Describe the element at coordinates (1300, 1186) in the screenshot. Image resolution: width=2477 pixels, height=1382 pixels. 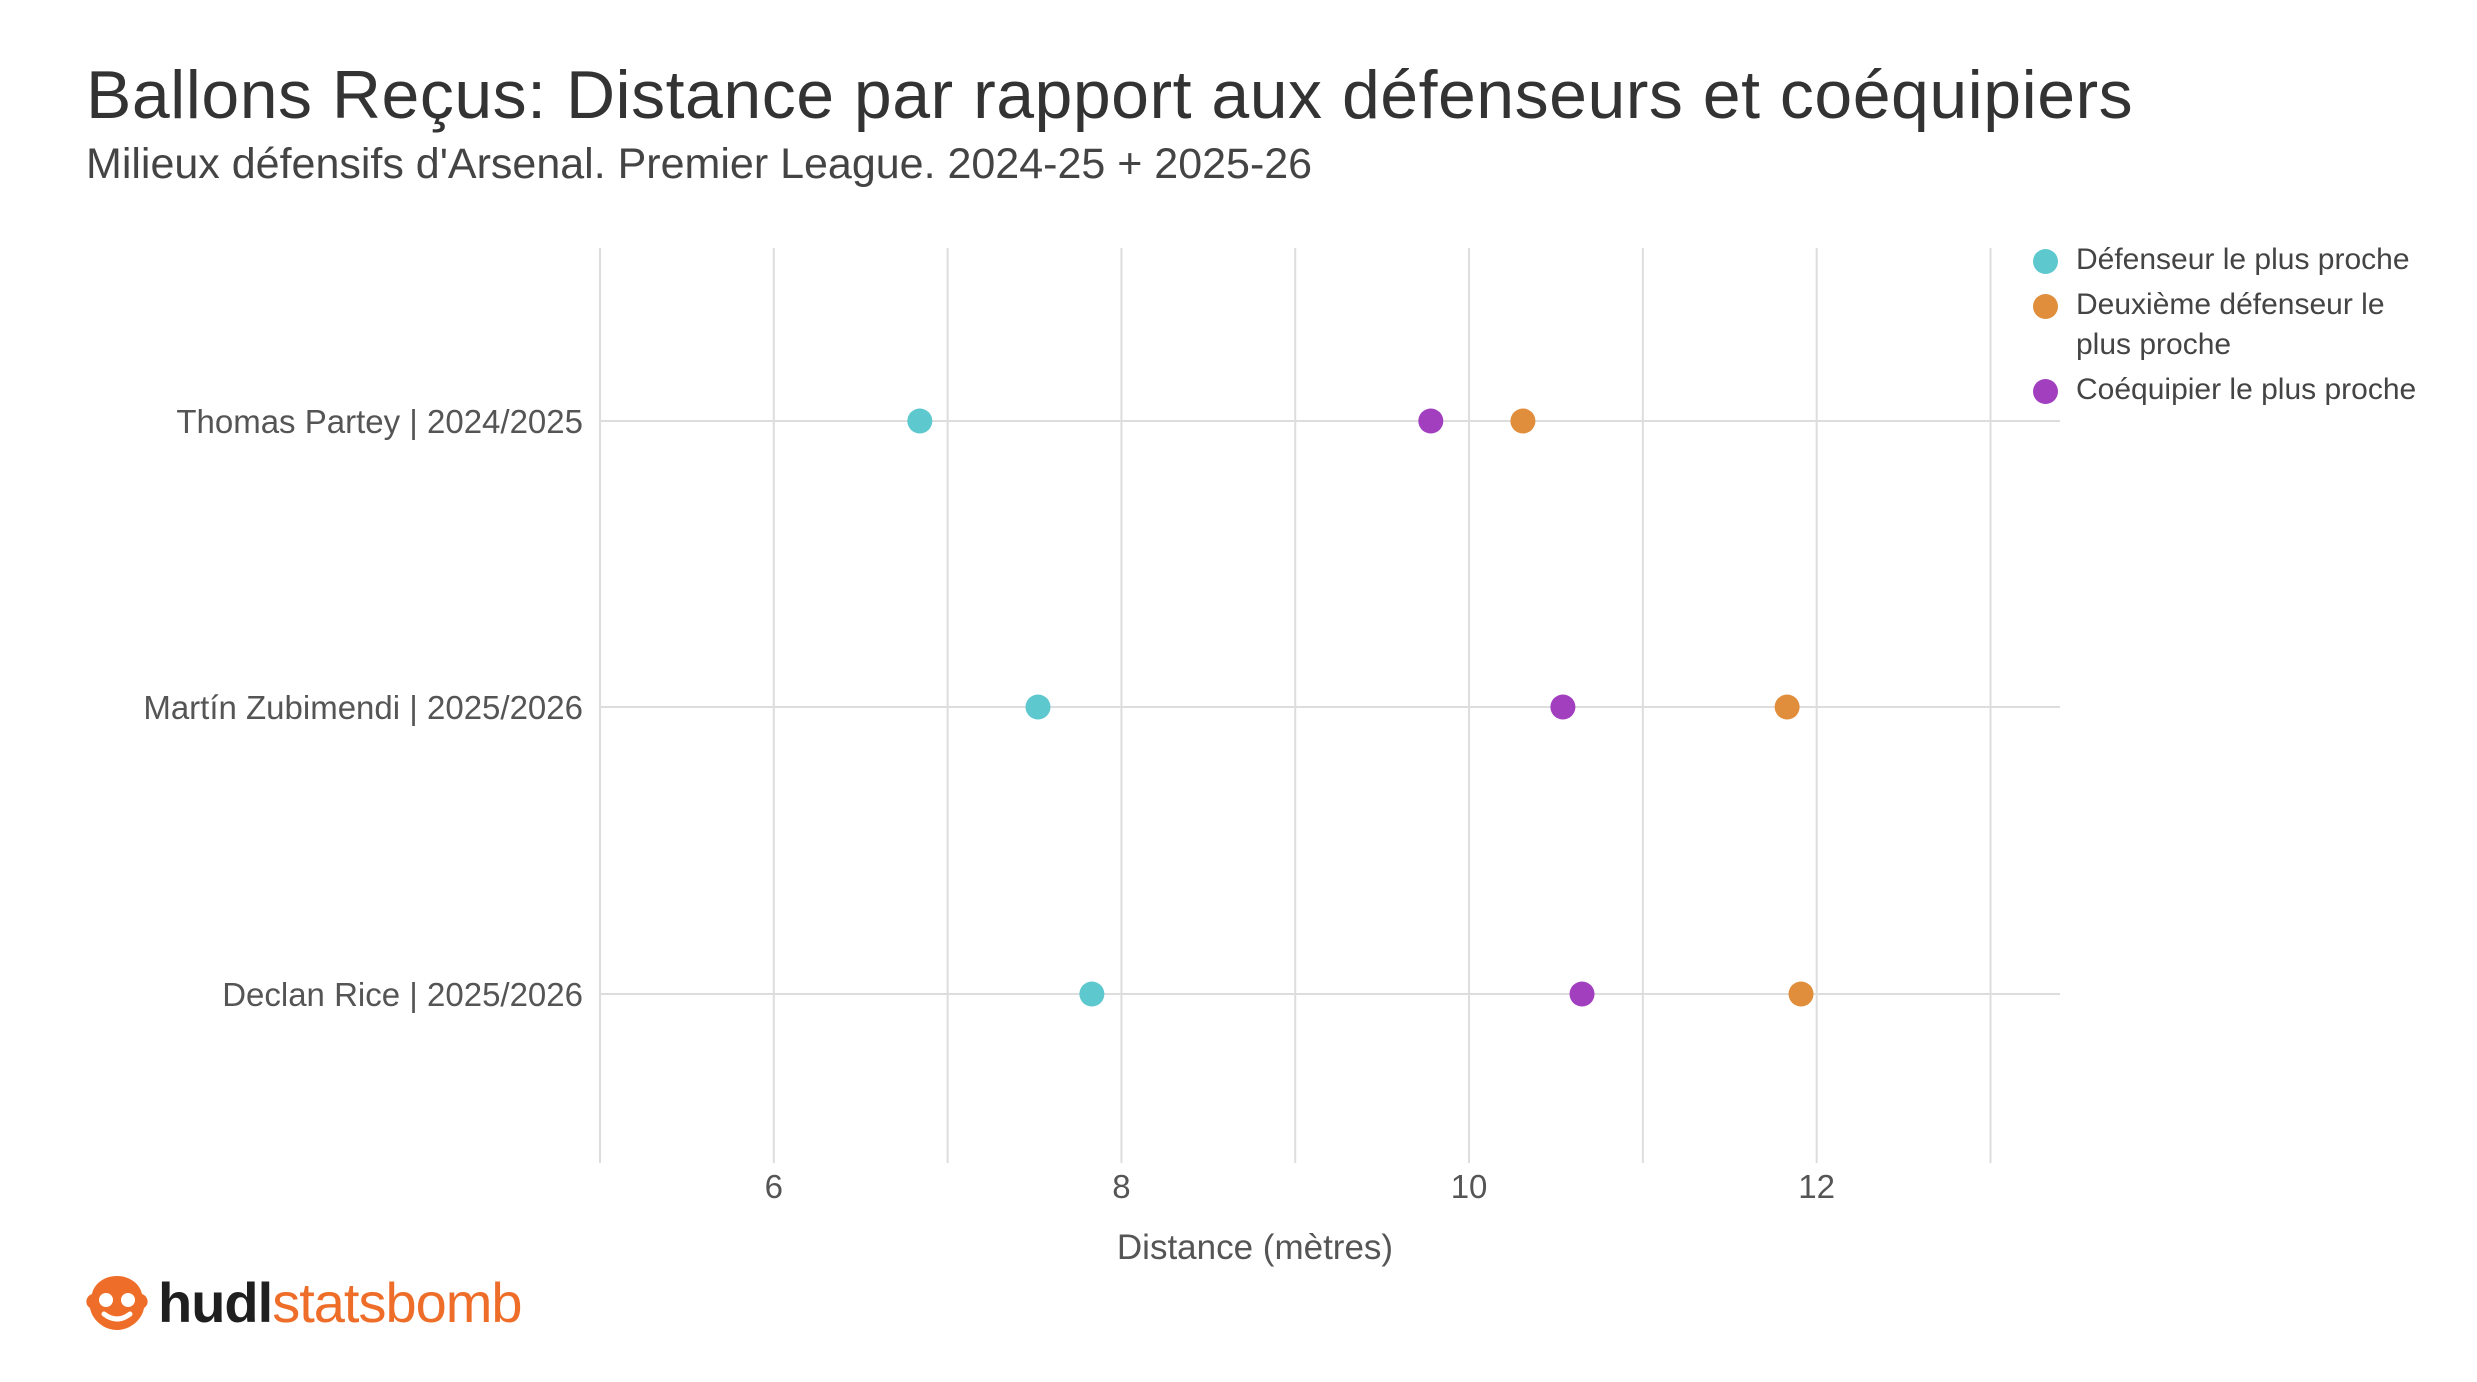
I see `x-tick-labels: 6 8 10 12` at that location.